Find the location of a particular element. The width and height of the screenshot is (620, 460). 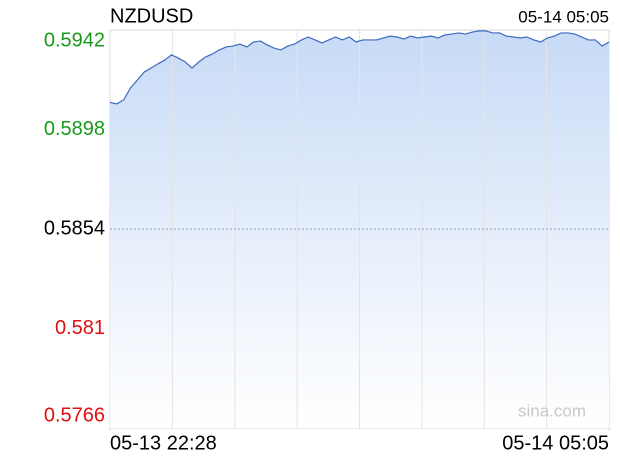

x-tick-label: 05-14 05:05 is located at coordinates (555, 443).